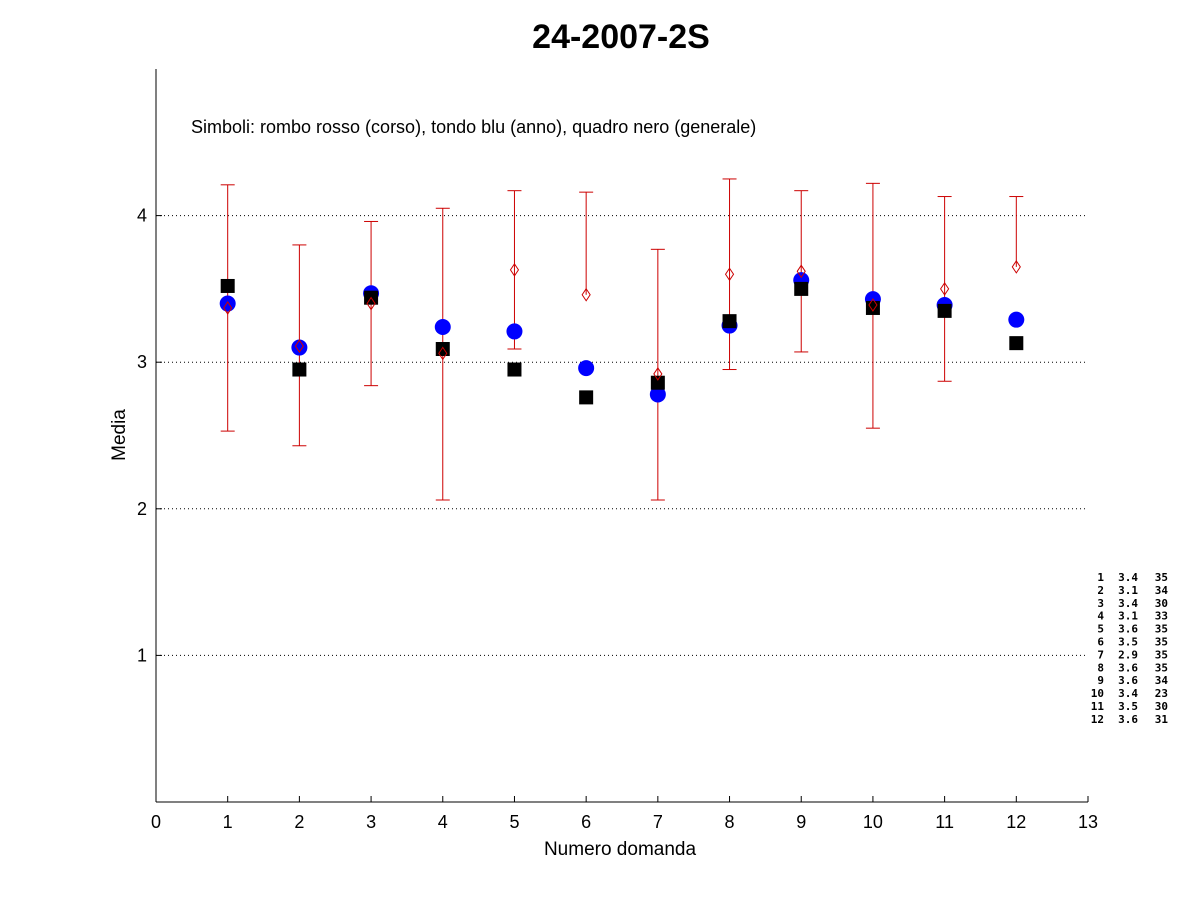 This screenshot has height=901, width=1201. What do you see at coordinates (142, 216) in the screenshot?
I see `y-tick-label-4: 4` at bounding box center [142, 216].